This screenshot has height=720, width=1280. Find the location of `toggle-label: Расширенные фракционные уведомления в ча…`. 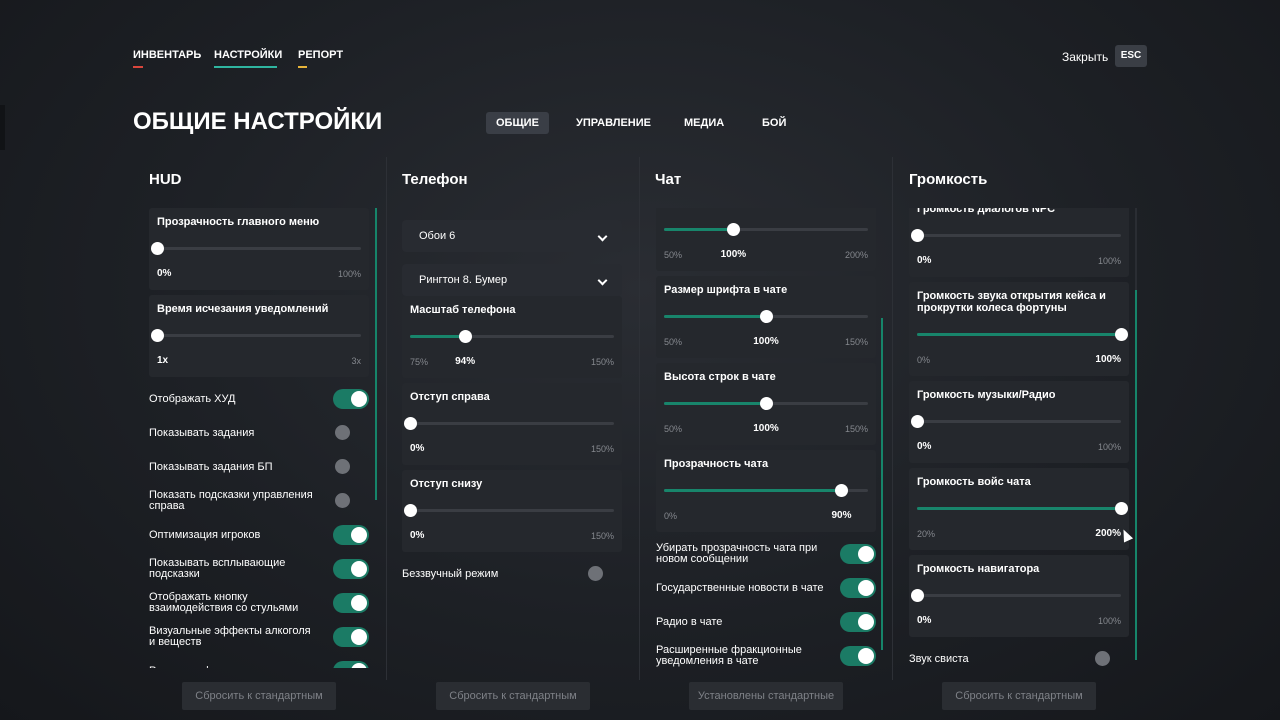

toggle-label: Расширенные фракционные уведомления в ча… is located at coordinates (729, 655).